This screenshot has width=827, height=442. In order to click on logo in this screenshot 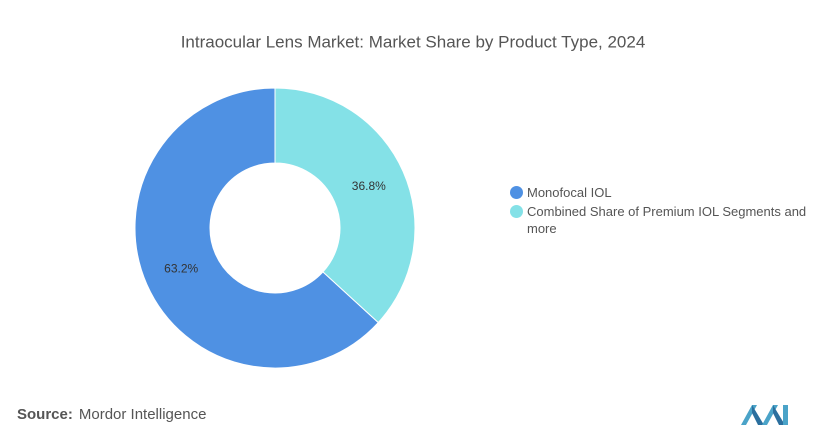, I will do `click(764, 415)`.